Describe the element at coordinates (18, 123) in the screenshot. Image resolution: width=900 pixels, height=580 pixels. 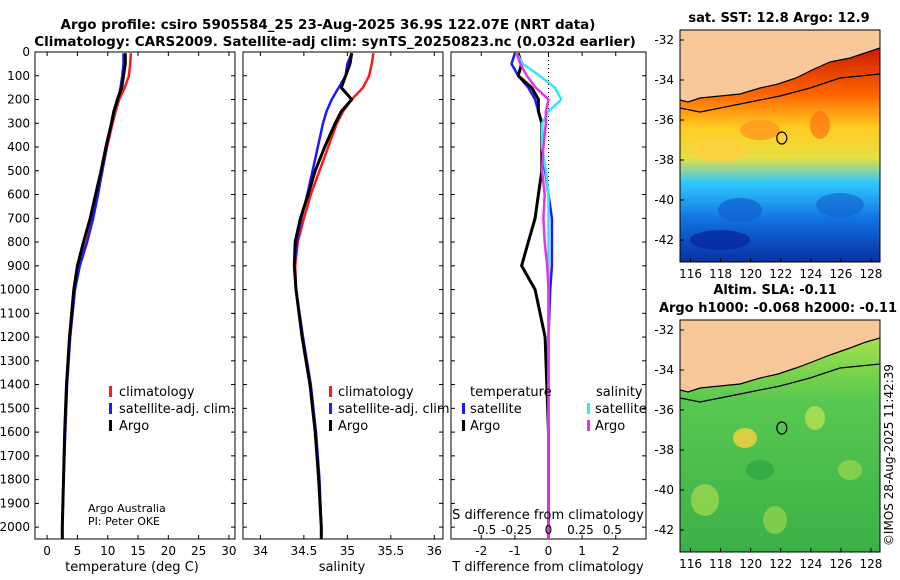
I see `depth-tick-label: 300` at that location.